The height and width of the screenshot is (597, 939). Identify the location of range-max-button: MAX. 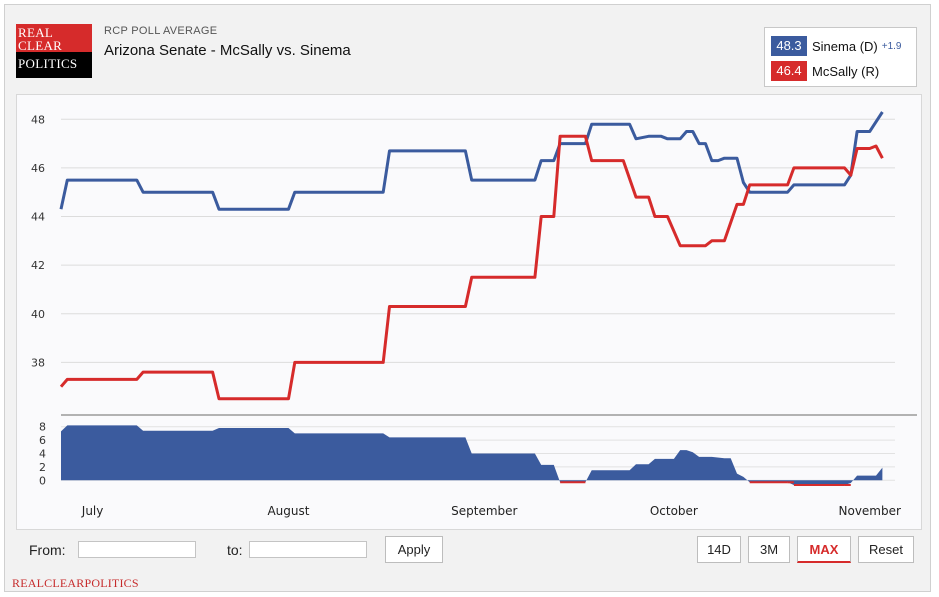
(824, 549).